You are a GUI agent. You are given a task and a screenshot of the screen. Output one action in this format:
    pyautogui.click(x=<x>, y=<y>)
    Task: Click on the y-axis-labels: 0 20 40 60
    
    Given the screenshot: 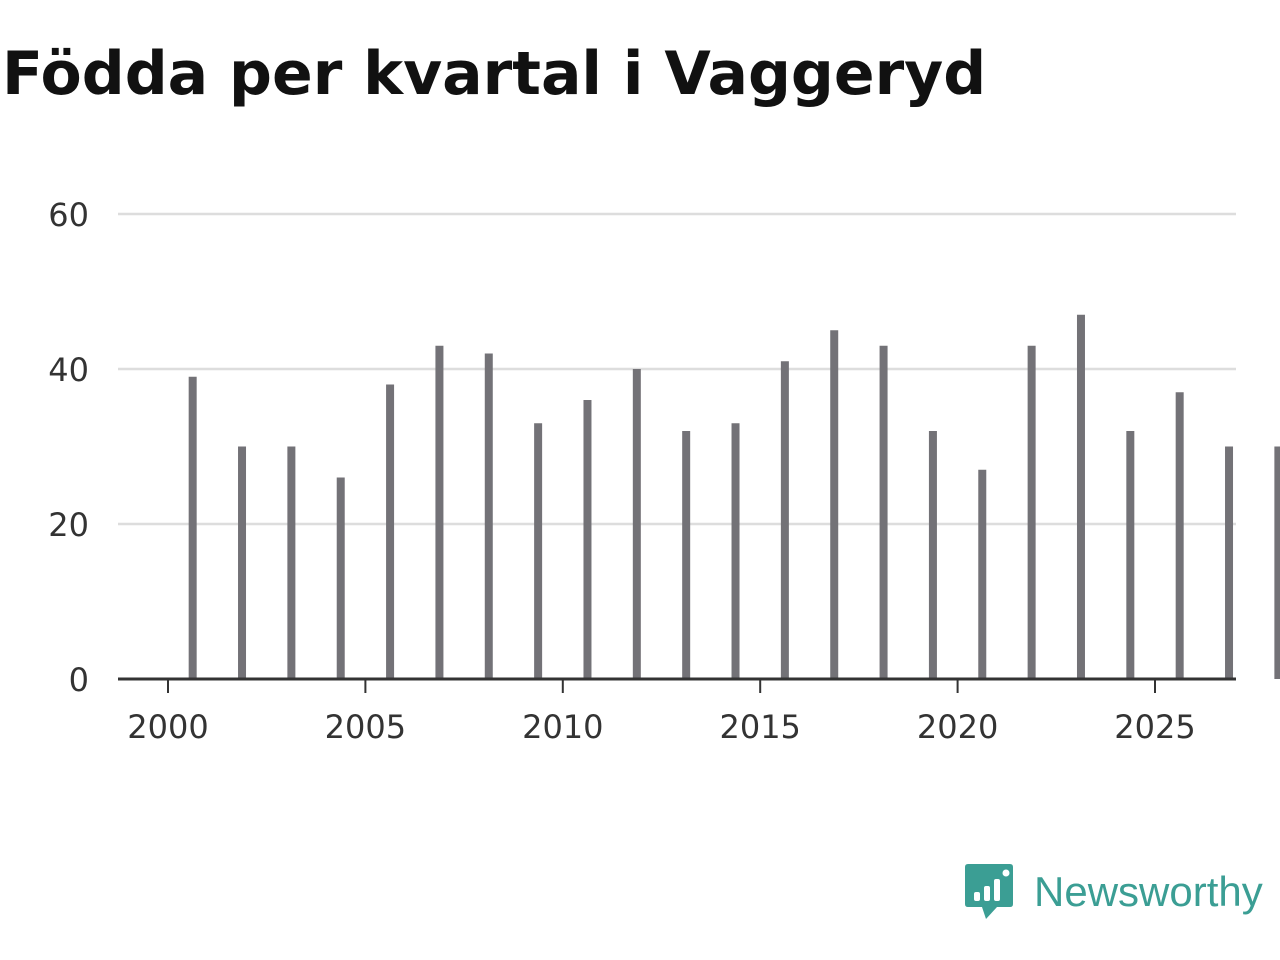 What is the action you would take?
    pyautogui.click(x=68, y=447)
    